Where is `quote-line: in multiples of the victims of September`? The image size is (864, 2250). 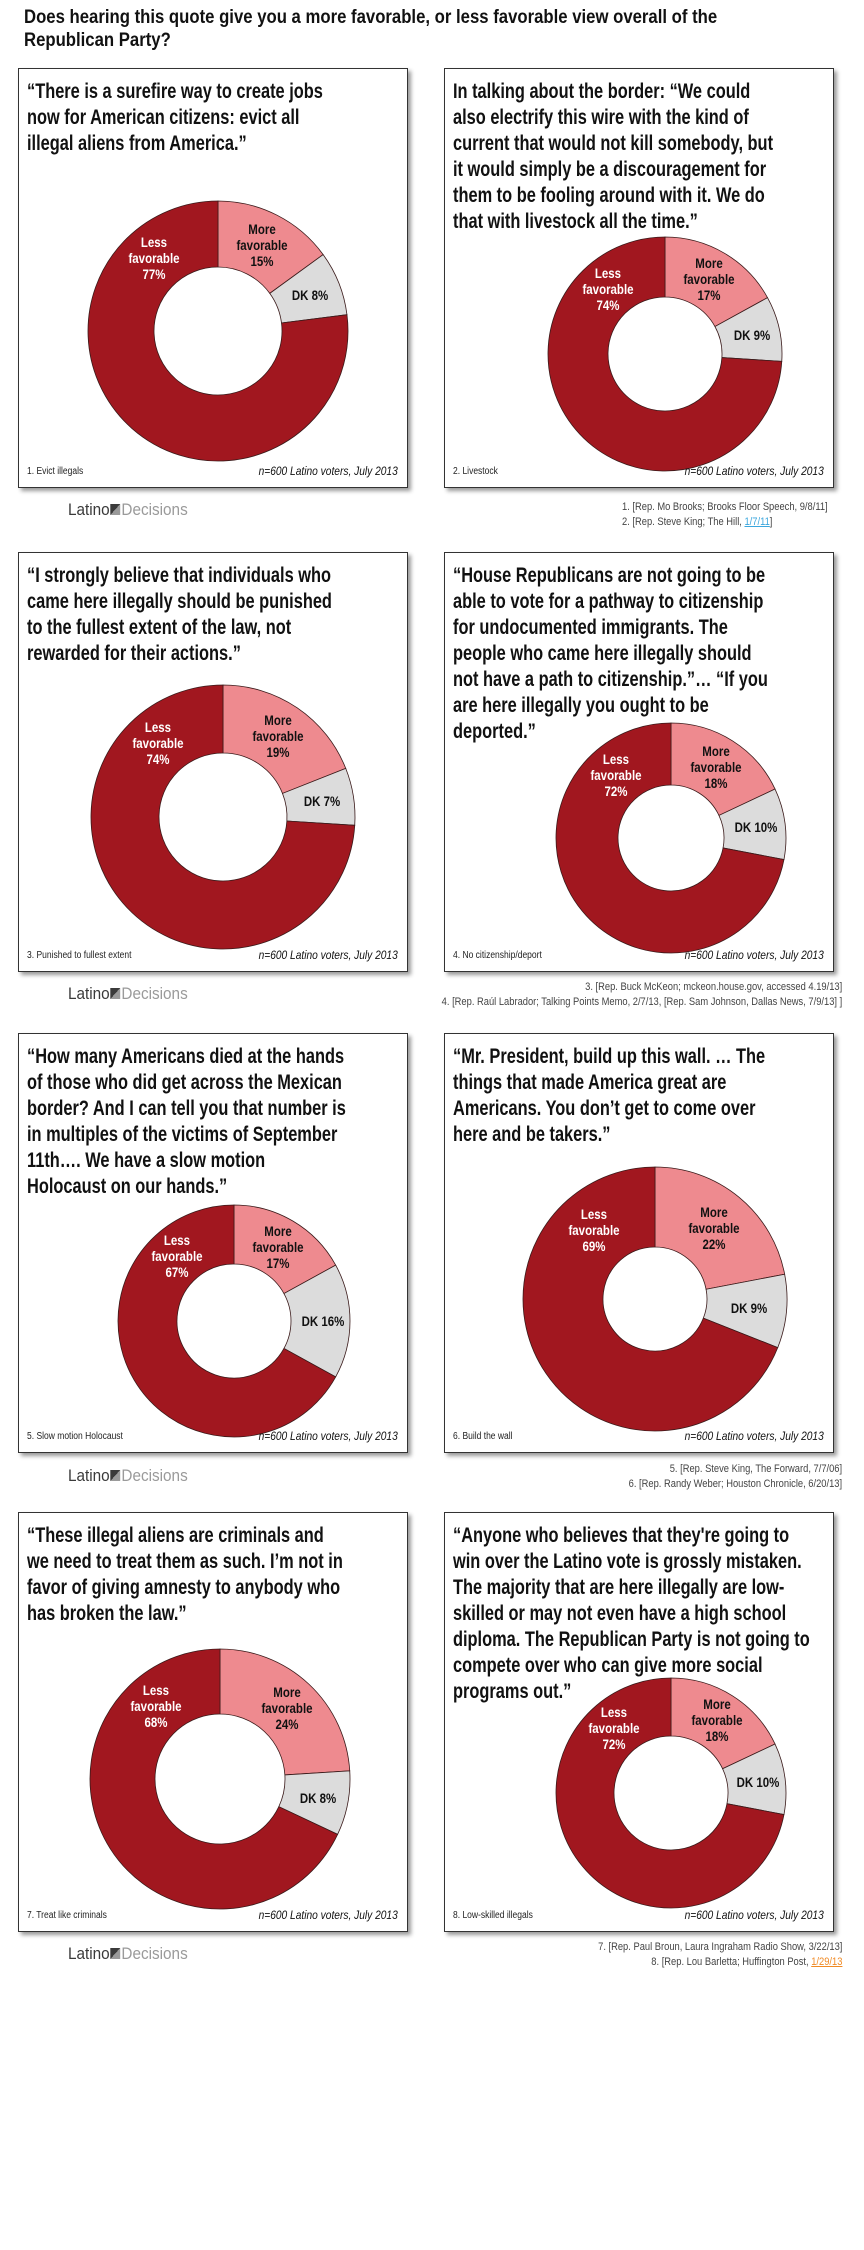
quote-line: in multiples of the victims of September is located at coordinates (182, 1134).